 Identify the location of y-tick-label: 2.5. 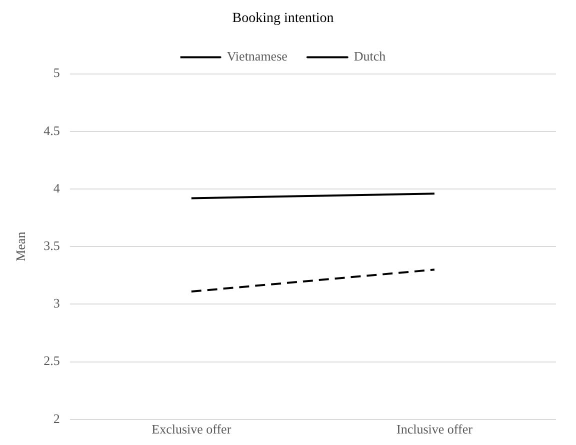
(52, 360).